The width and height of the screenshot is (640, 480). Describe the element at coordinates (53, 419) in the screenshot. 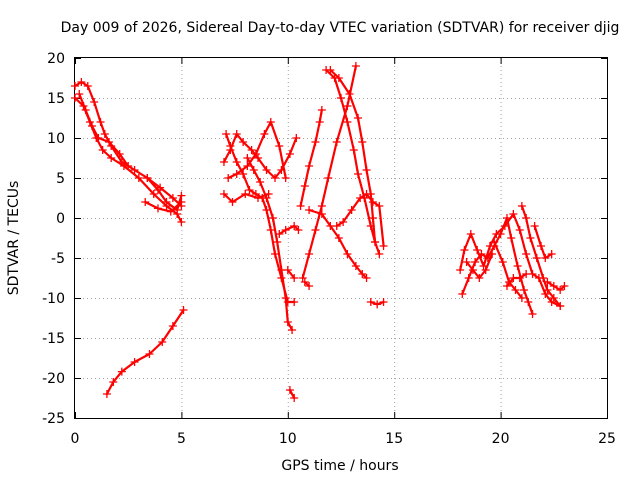

I see `y-tick-label: -25` at that location.